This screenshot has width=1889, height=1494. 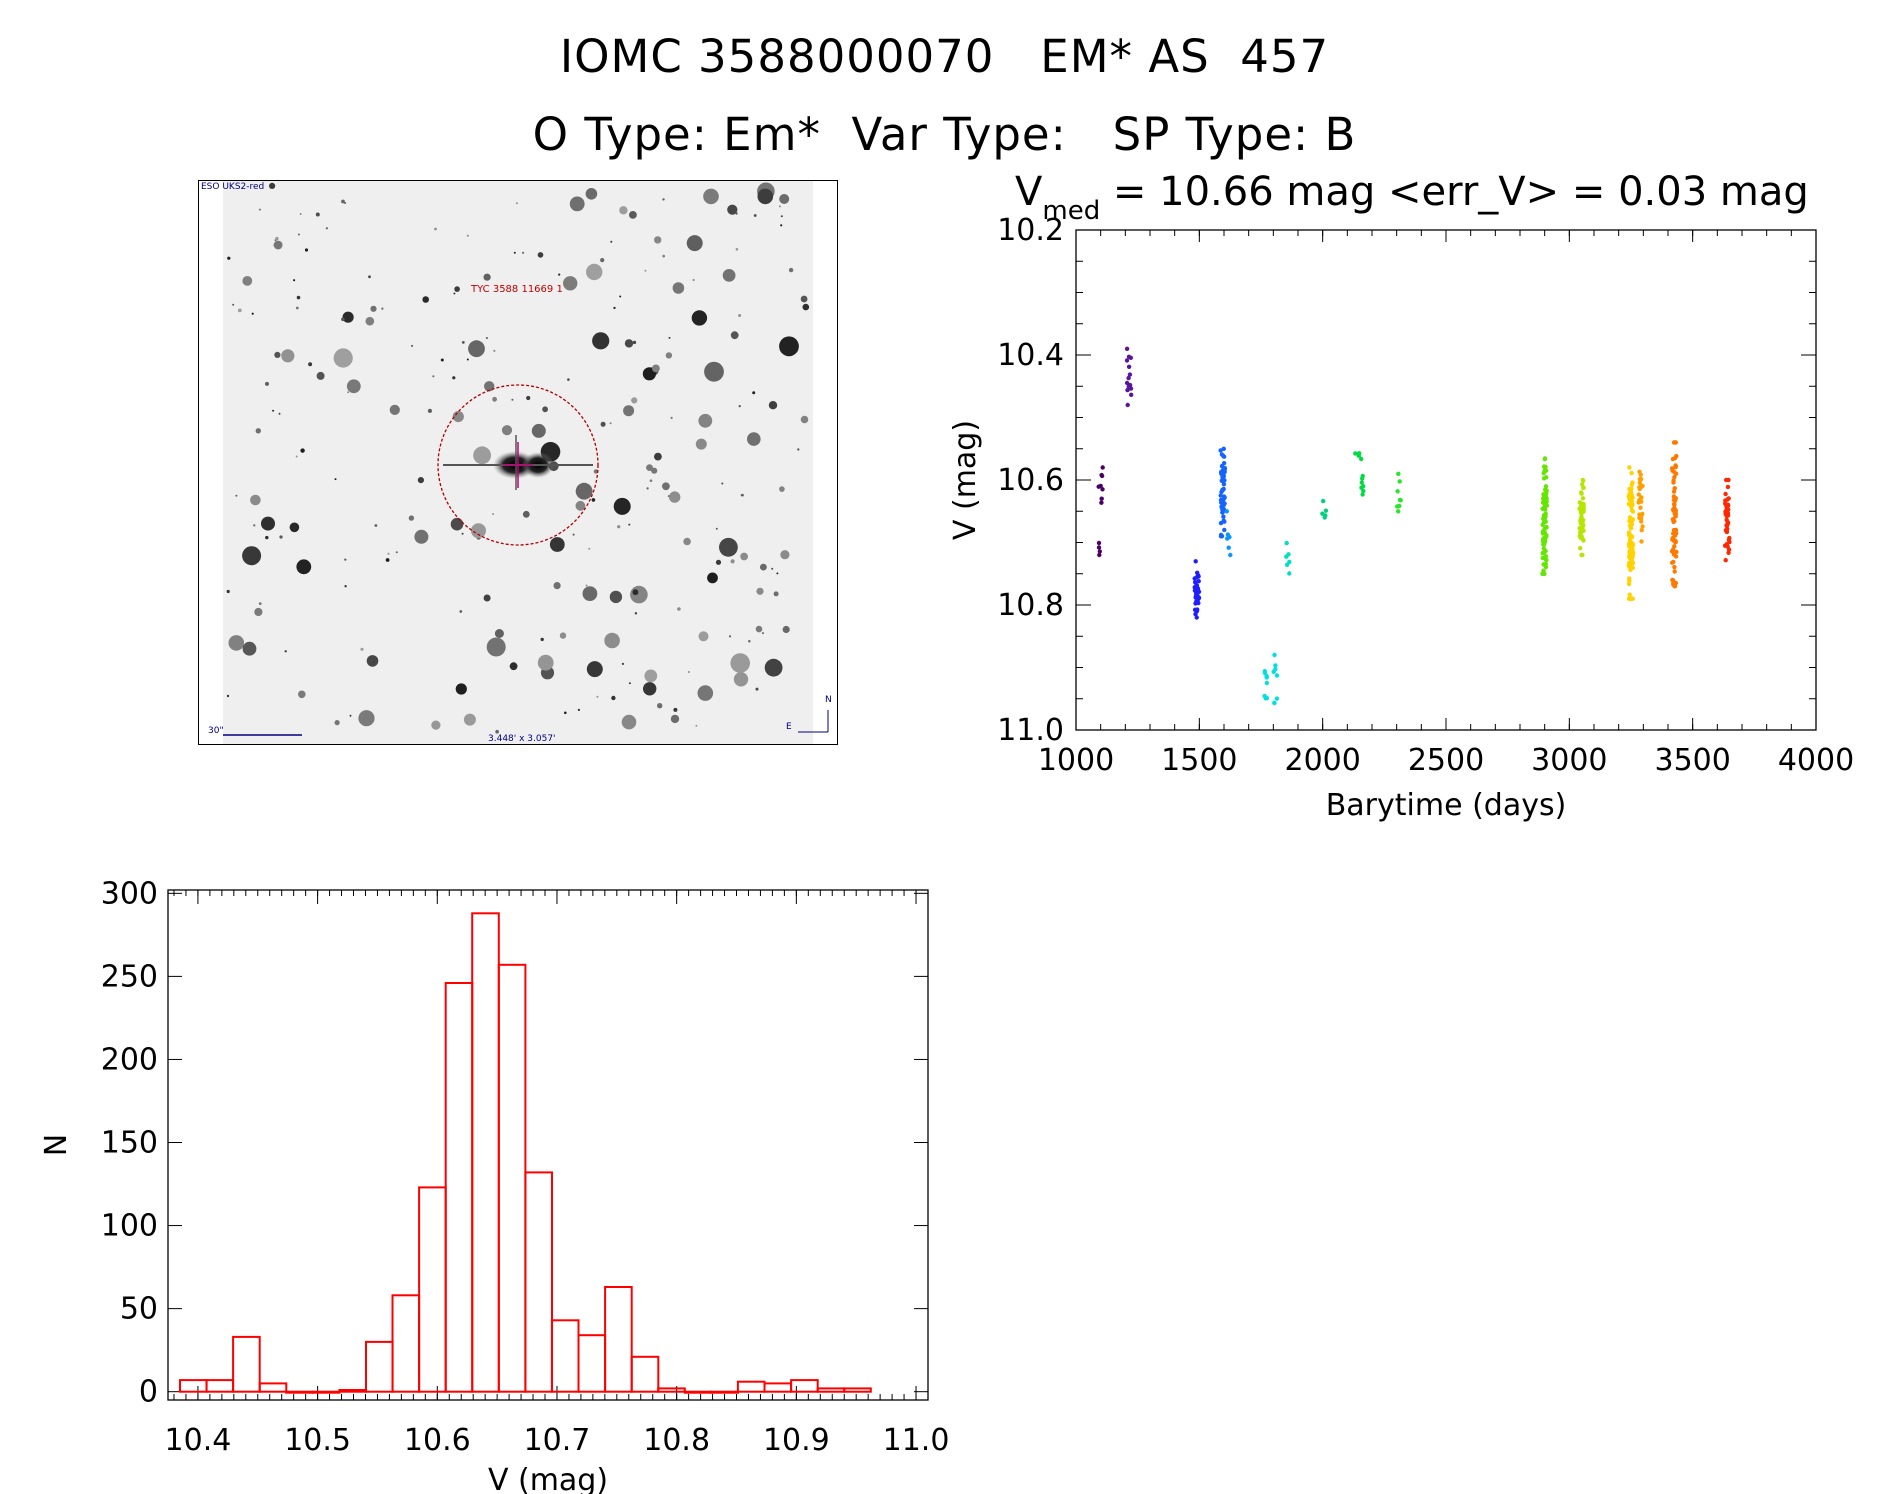 What do you see at coordinates (516, 289) in the screenshot?
I see `target-label: TYC 3588 11669 1` at bounding box center [516, 289].